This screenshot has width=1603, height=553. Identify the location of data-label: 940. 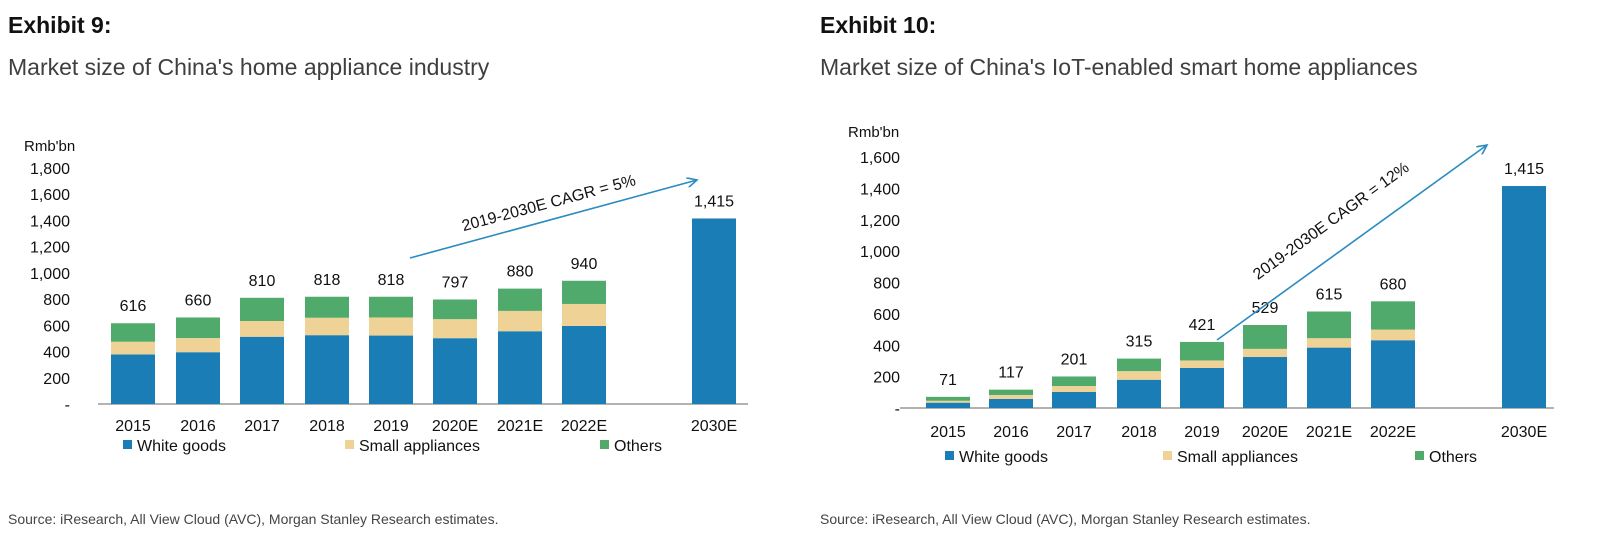
(584, 264).